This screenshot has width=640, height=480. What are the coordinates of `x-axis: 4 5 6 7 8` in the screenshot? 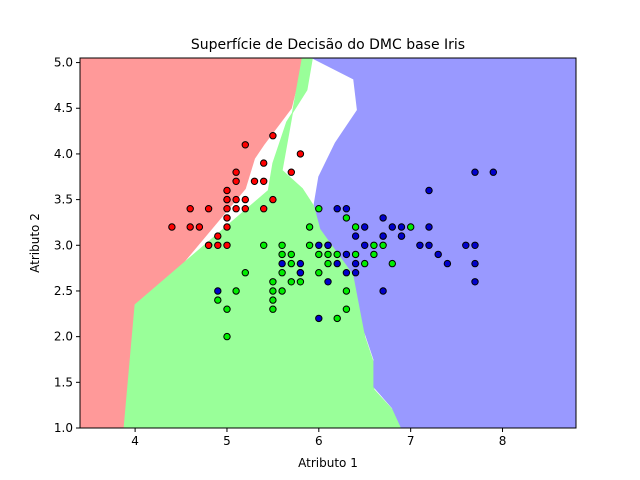 It's located at (318, 438).